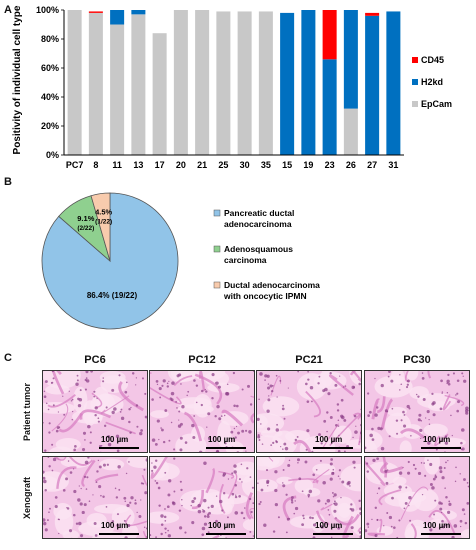  Describe the element at coordinates (432, 60) in the screenshot. I see `legend-label: CD45` at that location.